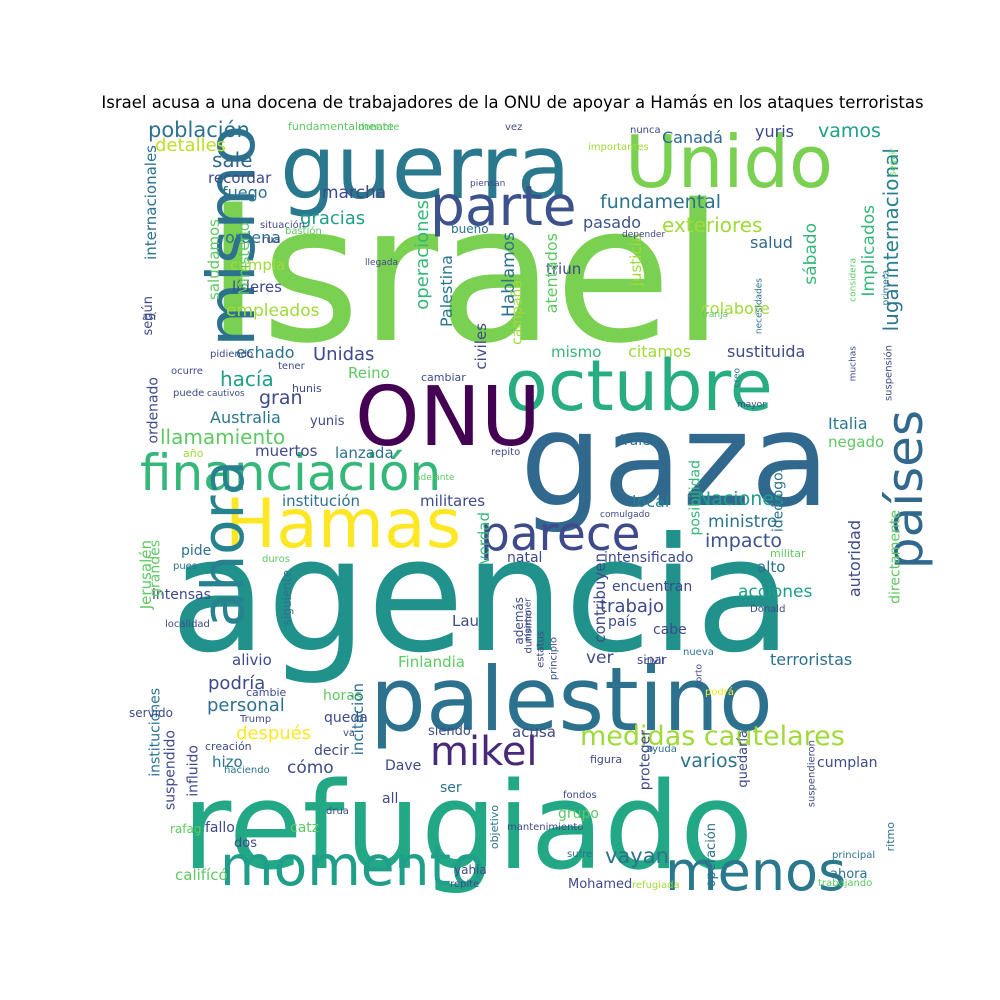  What do you see at coordinates (774, 131) in the screenshot?
I see `word-31: yuris` at bounding box center [774, 131].